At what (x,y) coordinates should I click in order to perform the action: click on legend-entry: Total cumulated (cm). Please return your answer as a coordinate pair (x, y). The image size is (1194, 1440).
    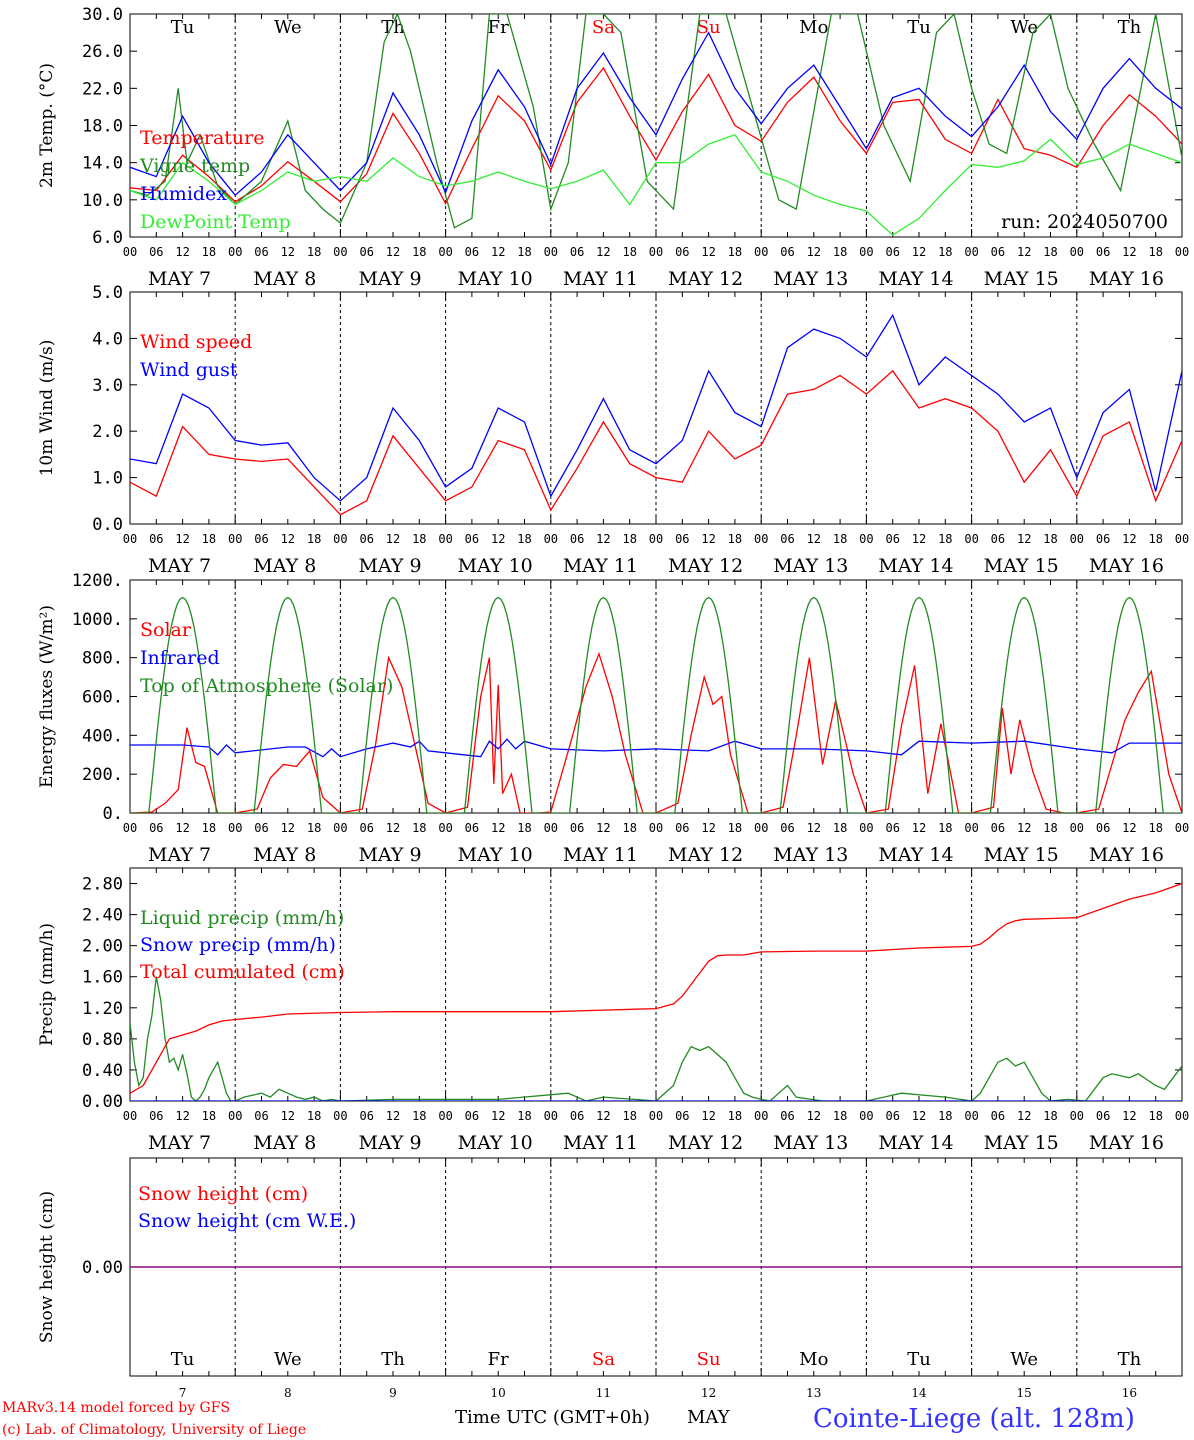
    Looking at the image, I should click on (242, 972).